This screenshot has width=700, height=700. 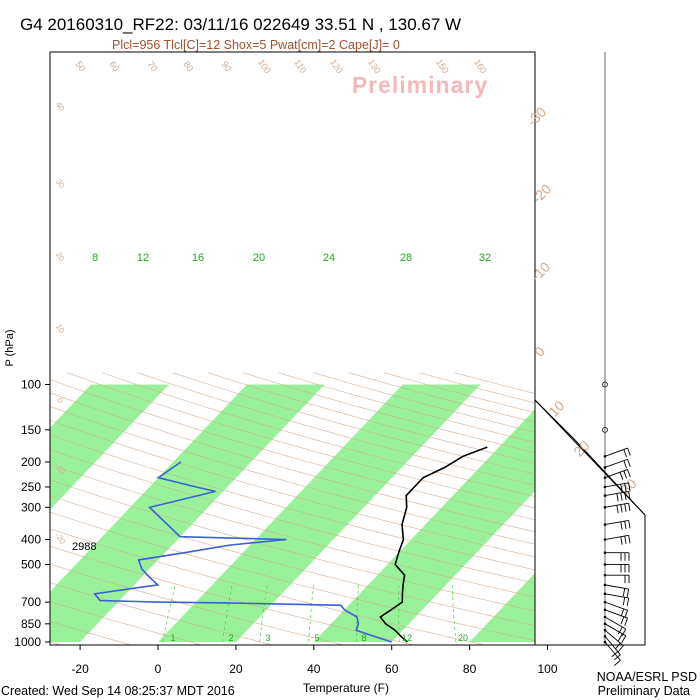 I want to click on watermark: Preliminary, so click(x=420, y=85).